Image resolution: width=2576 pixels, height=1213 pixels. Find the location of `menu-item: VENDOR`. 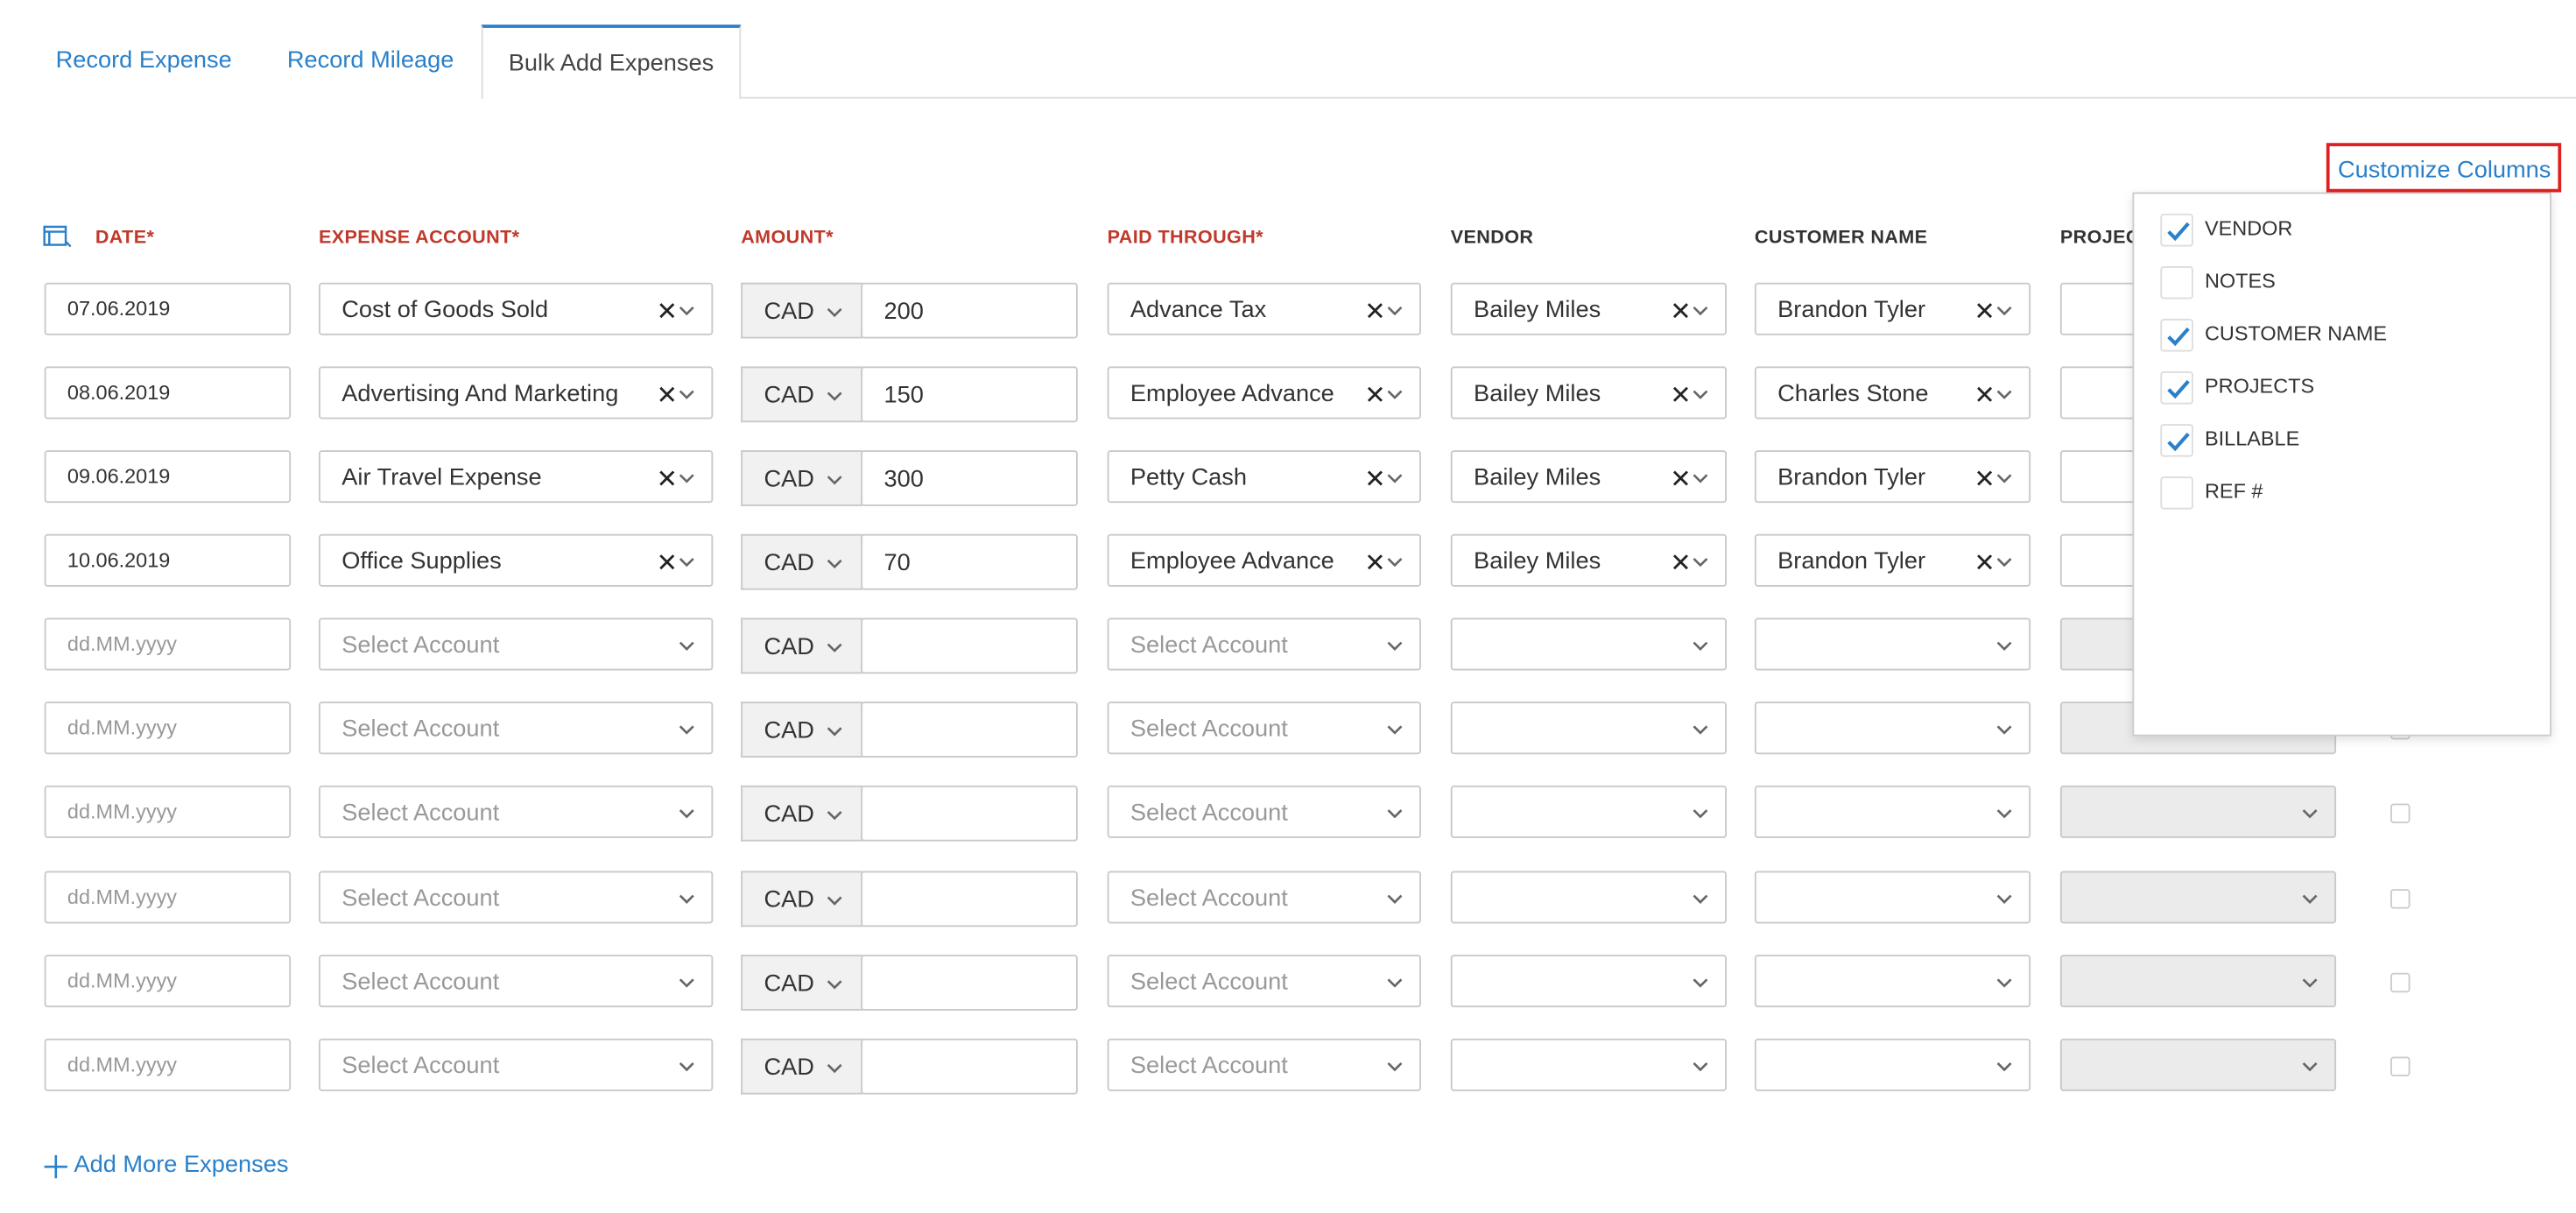

menu-item: VENDOR is located at coordinates (2342, 230).